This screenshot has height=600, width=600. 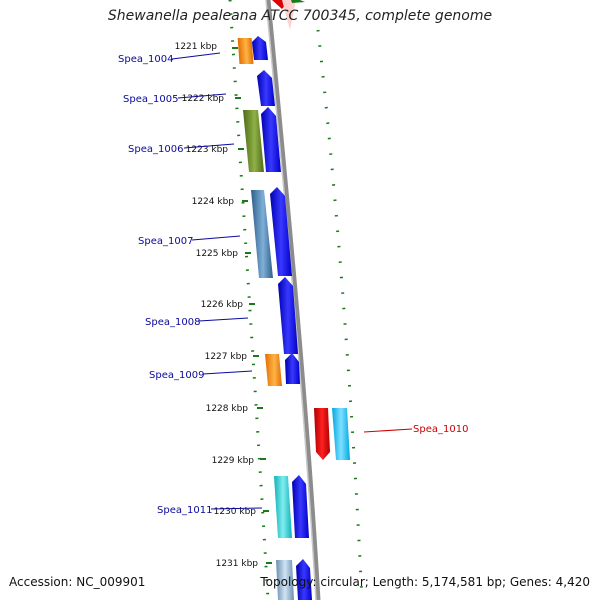 What do you see at coordinates (222, 305) in the screenshot?
I see `tick-label: 1226 kbp` at bounding box center [222, 305].